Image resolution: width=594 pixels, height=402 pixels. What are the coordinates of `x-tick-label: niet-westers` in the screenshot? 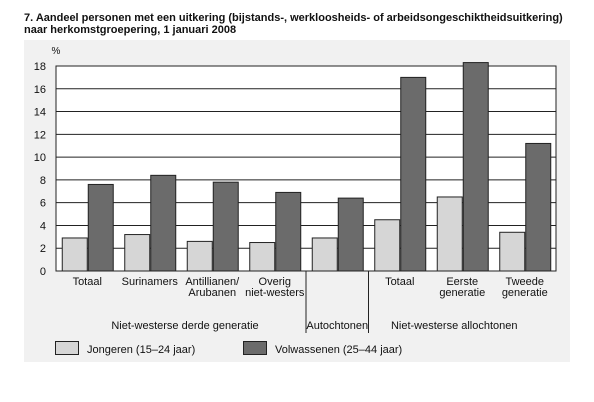 It's located at (275, 293).